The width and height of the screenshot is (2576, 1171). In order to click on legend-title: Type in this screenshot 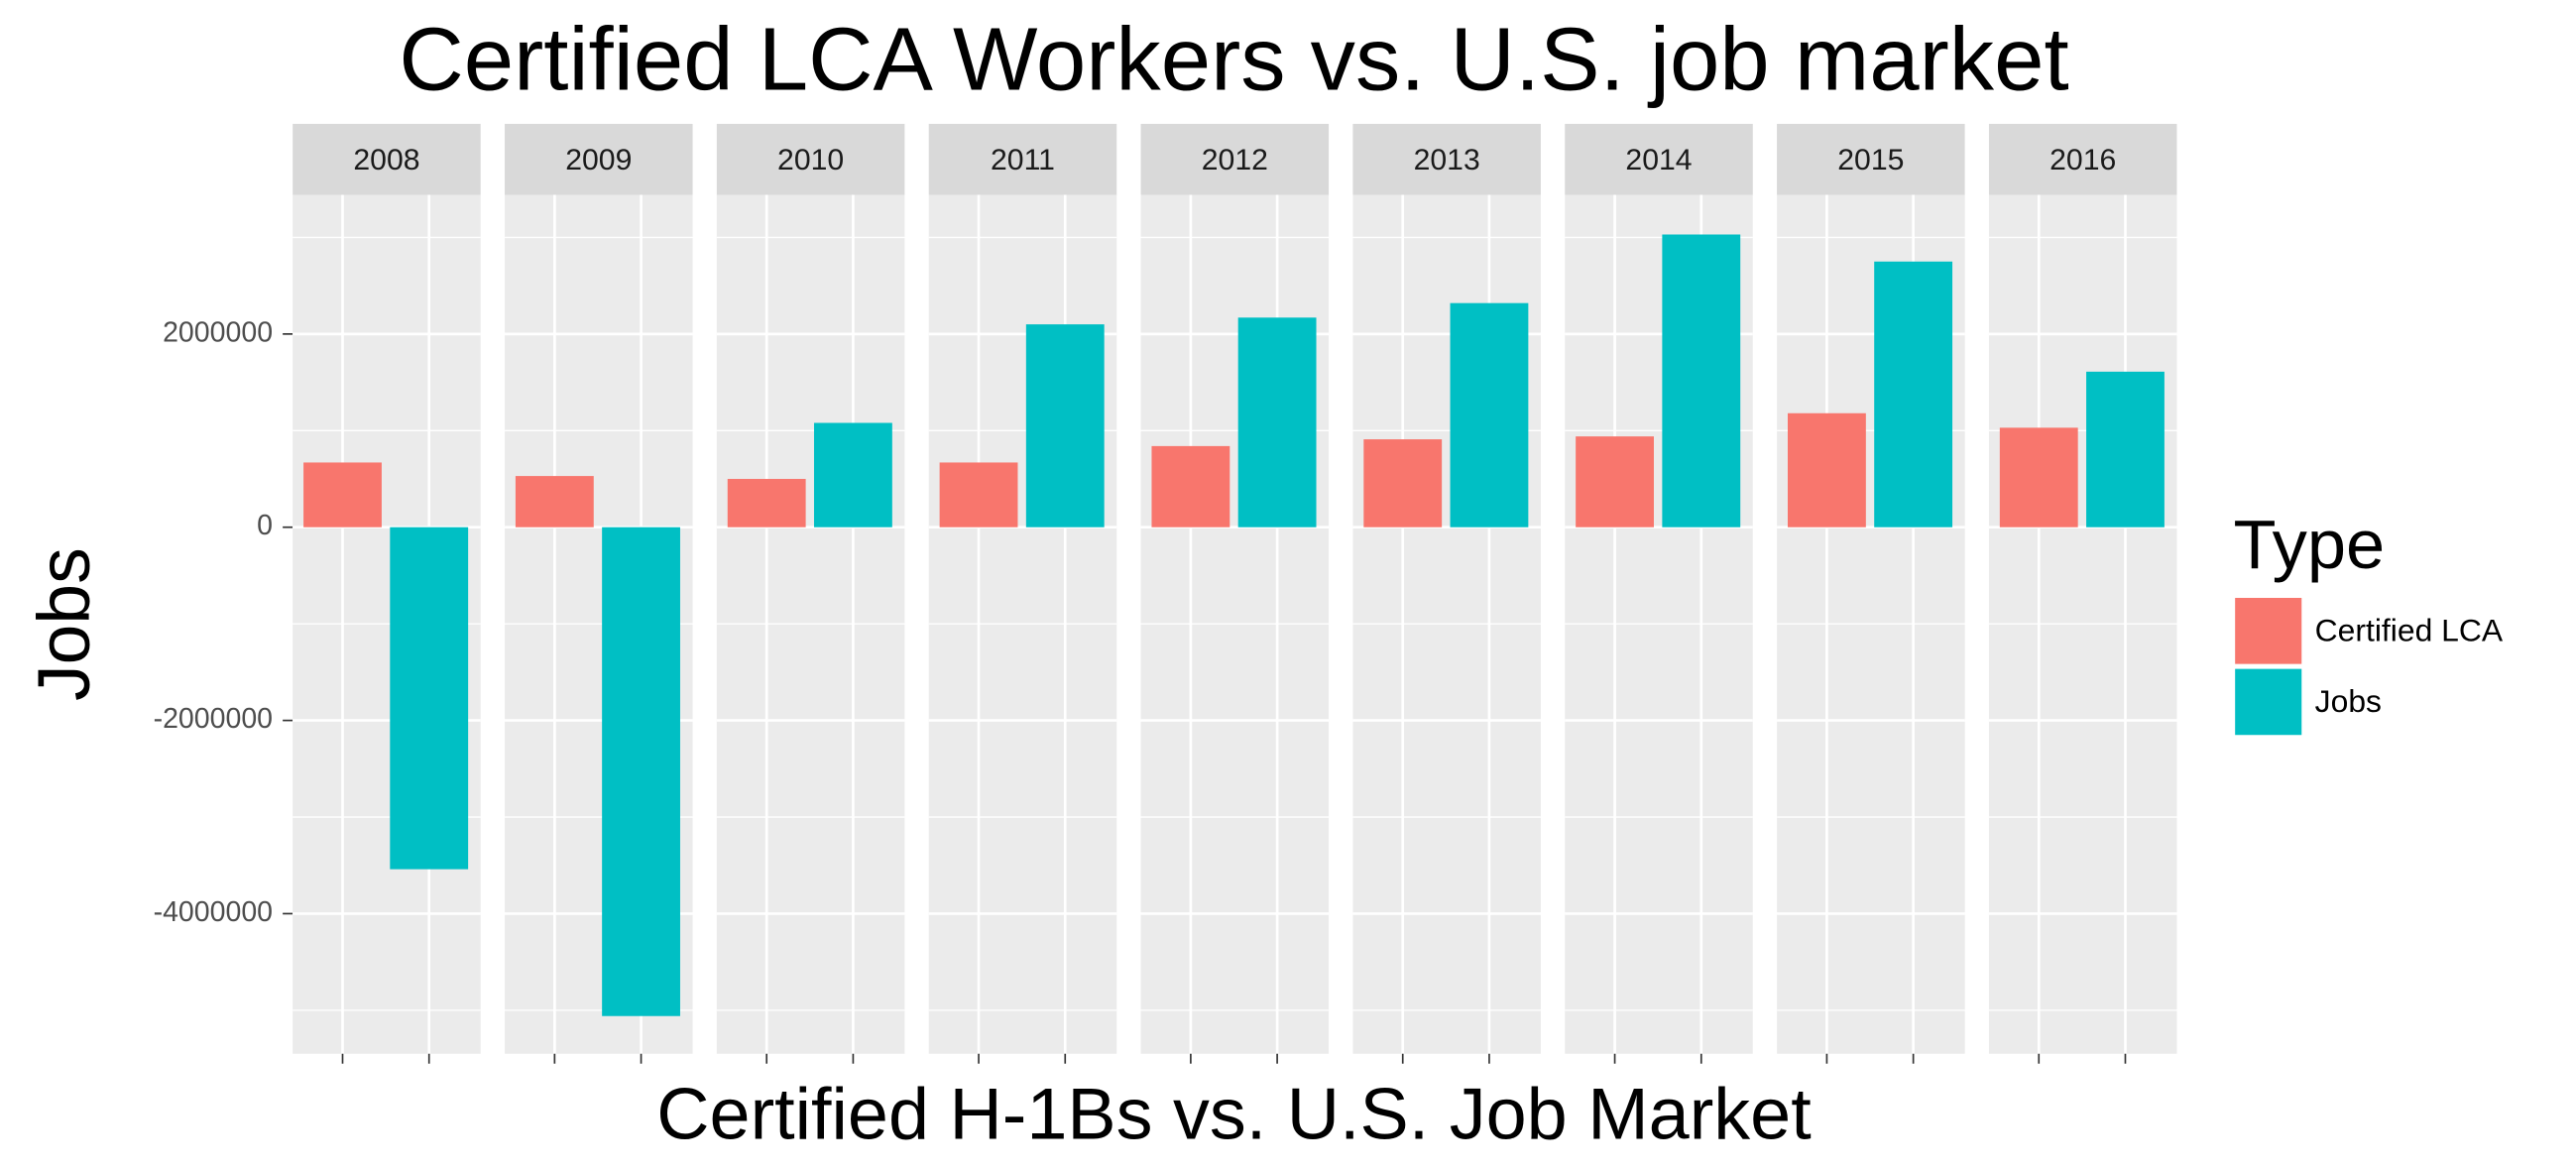, I will do `click(2309, 544)`.